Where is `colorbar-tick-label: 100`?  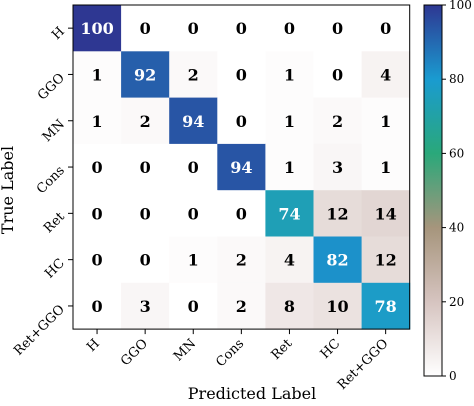
colorbar-tick-label: 100 is located at coordinates (460, 6).